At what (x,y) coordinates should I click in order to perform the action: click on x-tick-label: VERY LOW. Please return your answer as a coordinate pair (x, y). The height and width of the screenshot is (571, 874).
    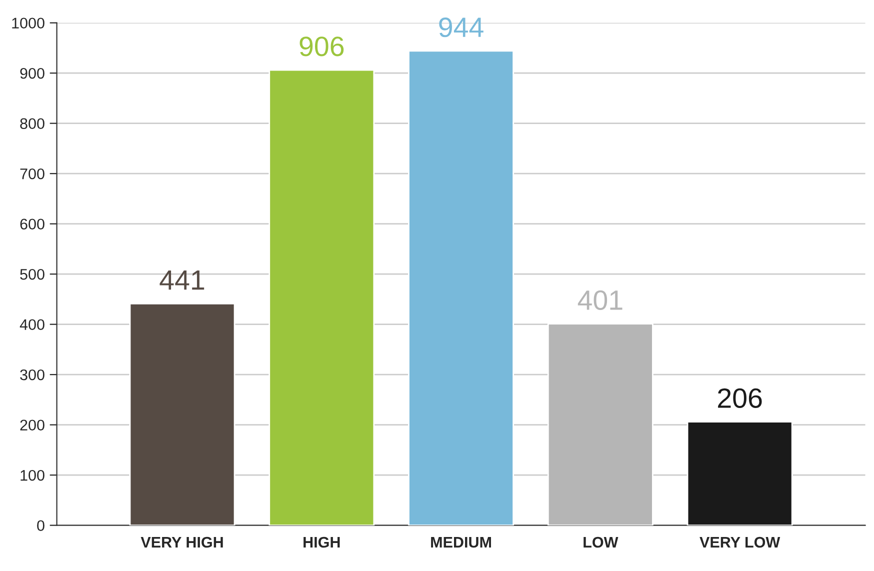
    Looking at the image, I should click on (740, 542).